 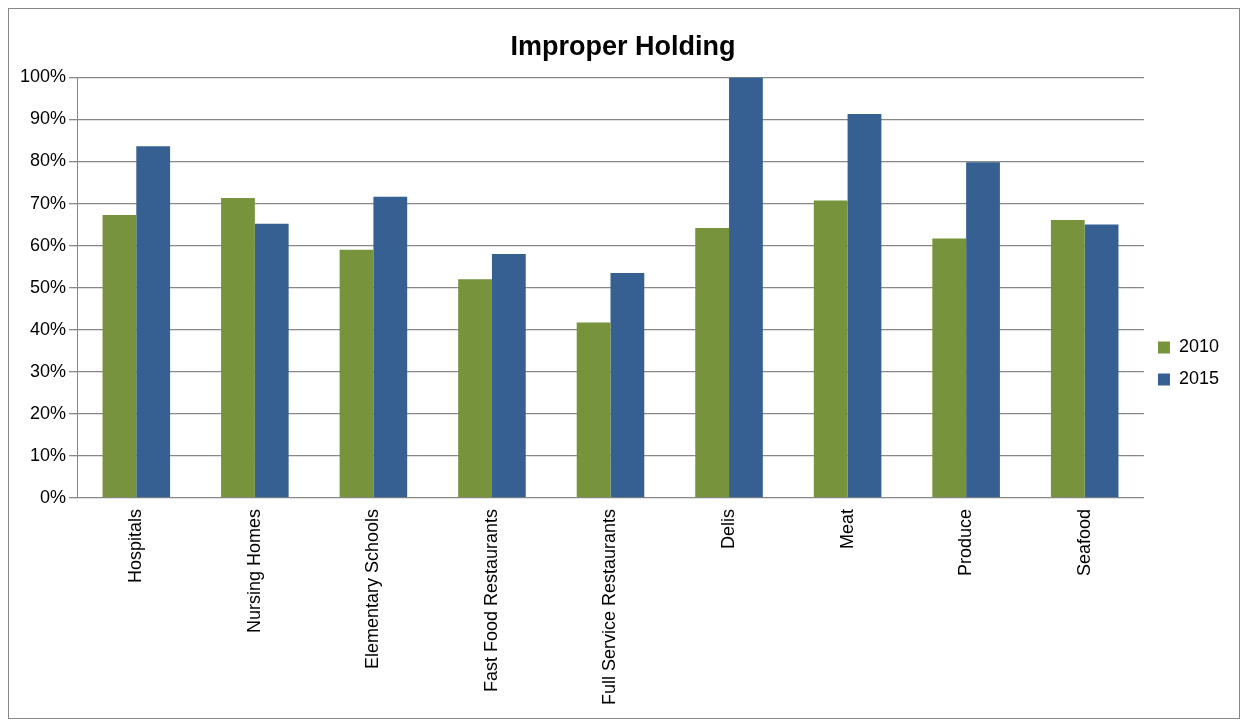 What do you see at coordinates (48, 370) in the screenshot?
I see `y-tick-label: 30%` at bounding box center [48, 370].